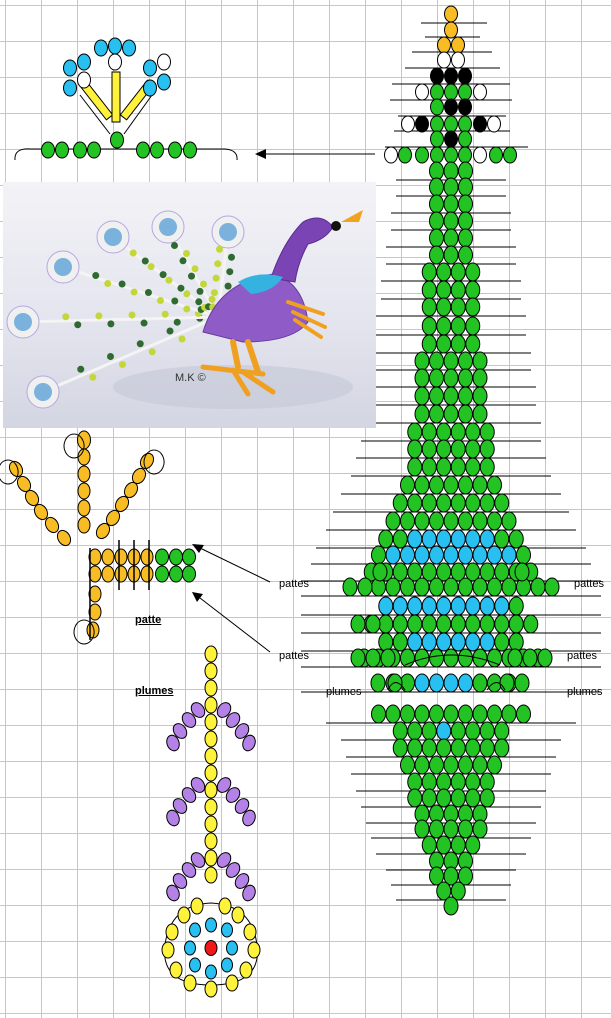 This screenshot has height=1018, width=611. I want to click on label-plumes: plumes, so click(154, 691).